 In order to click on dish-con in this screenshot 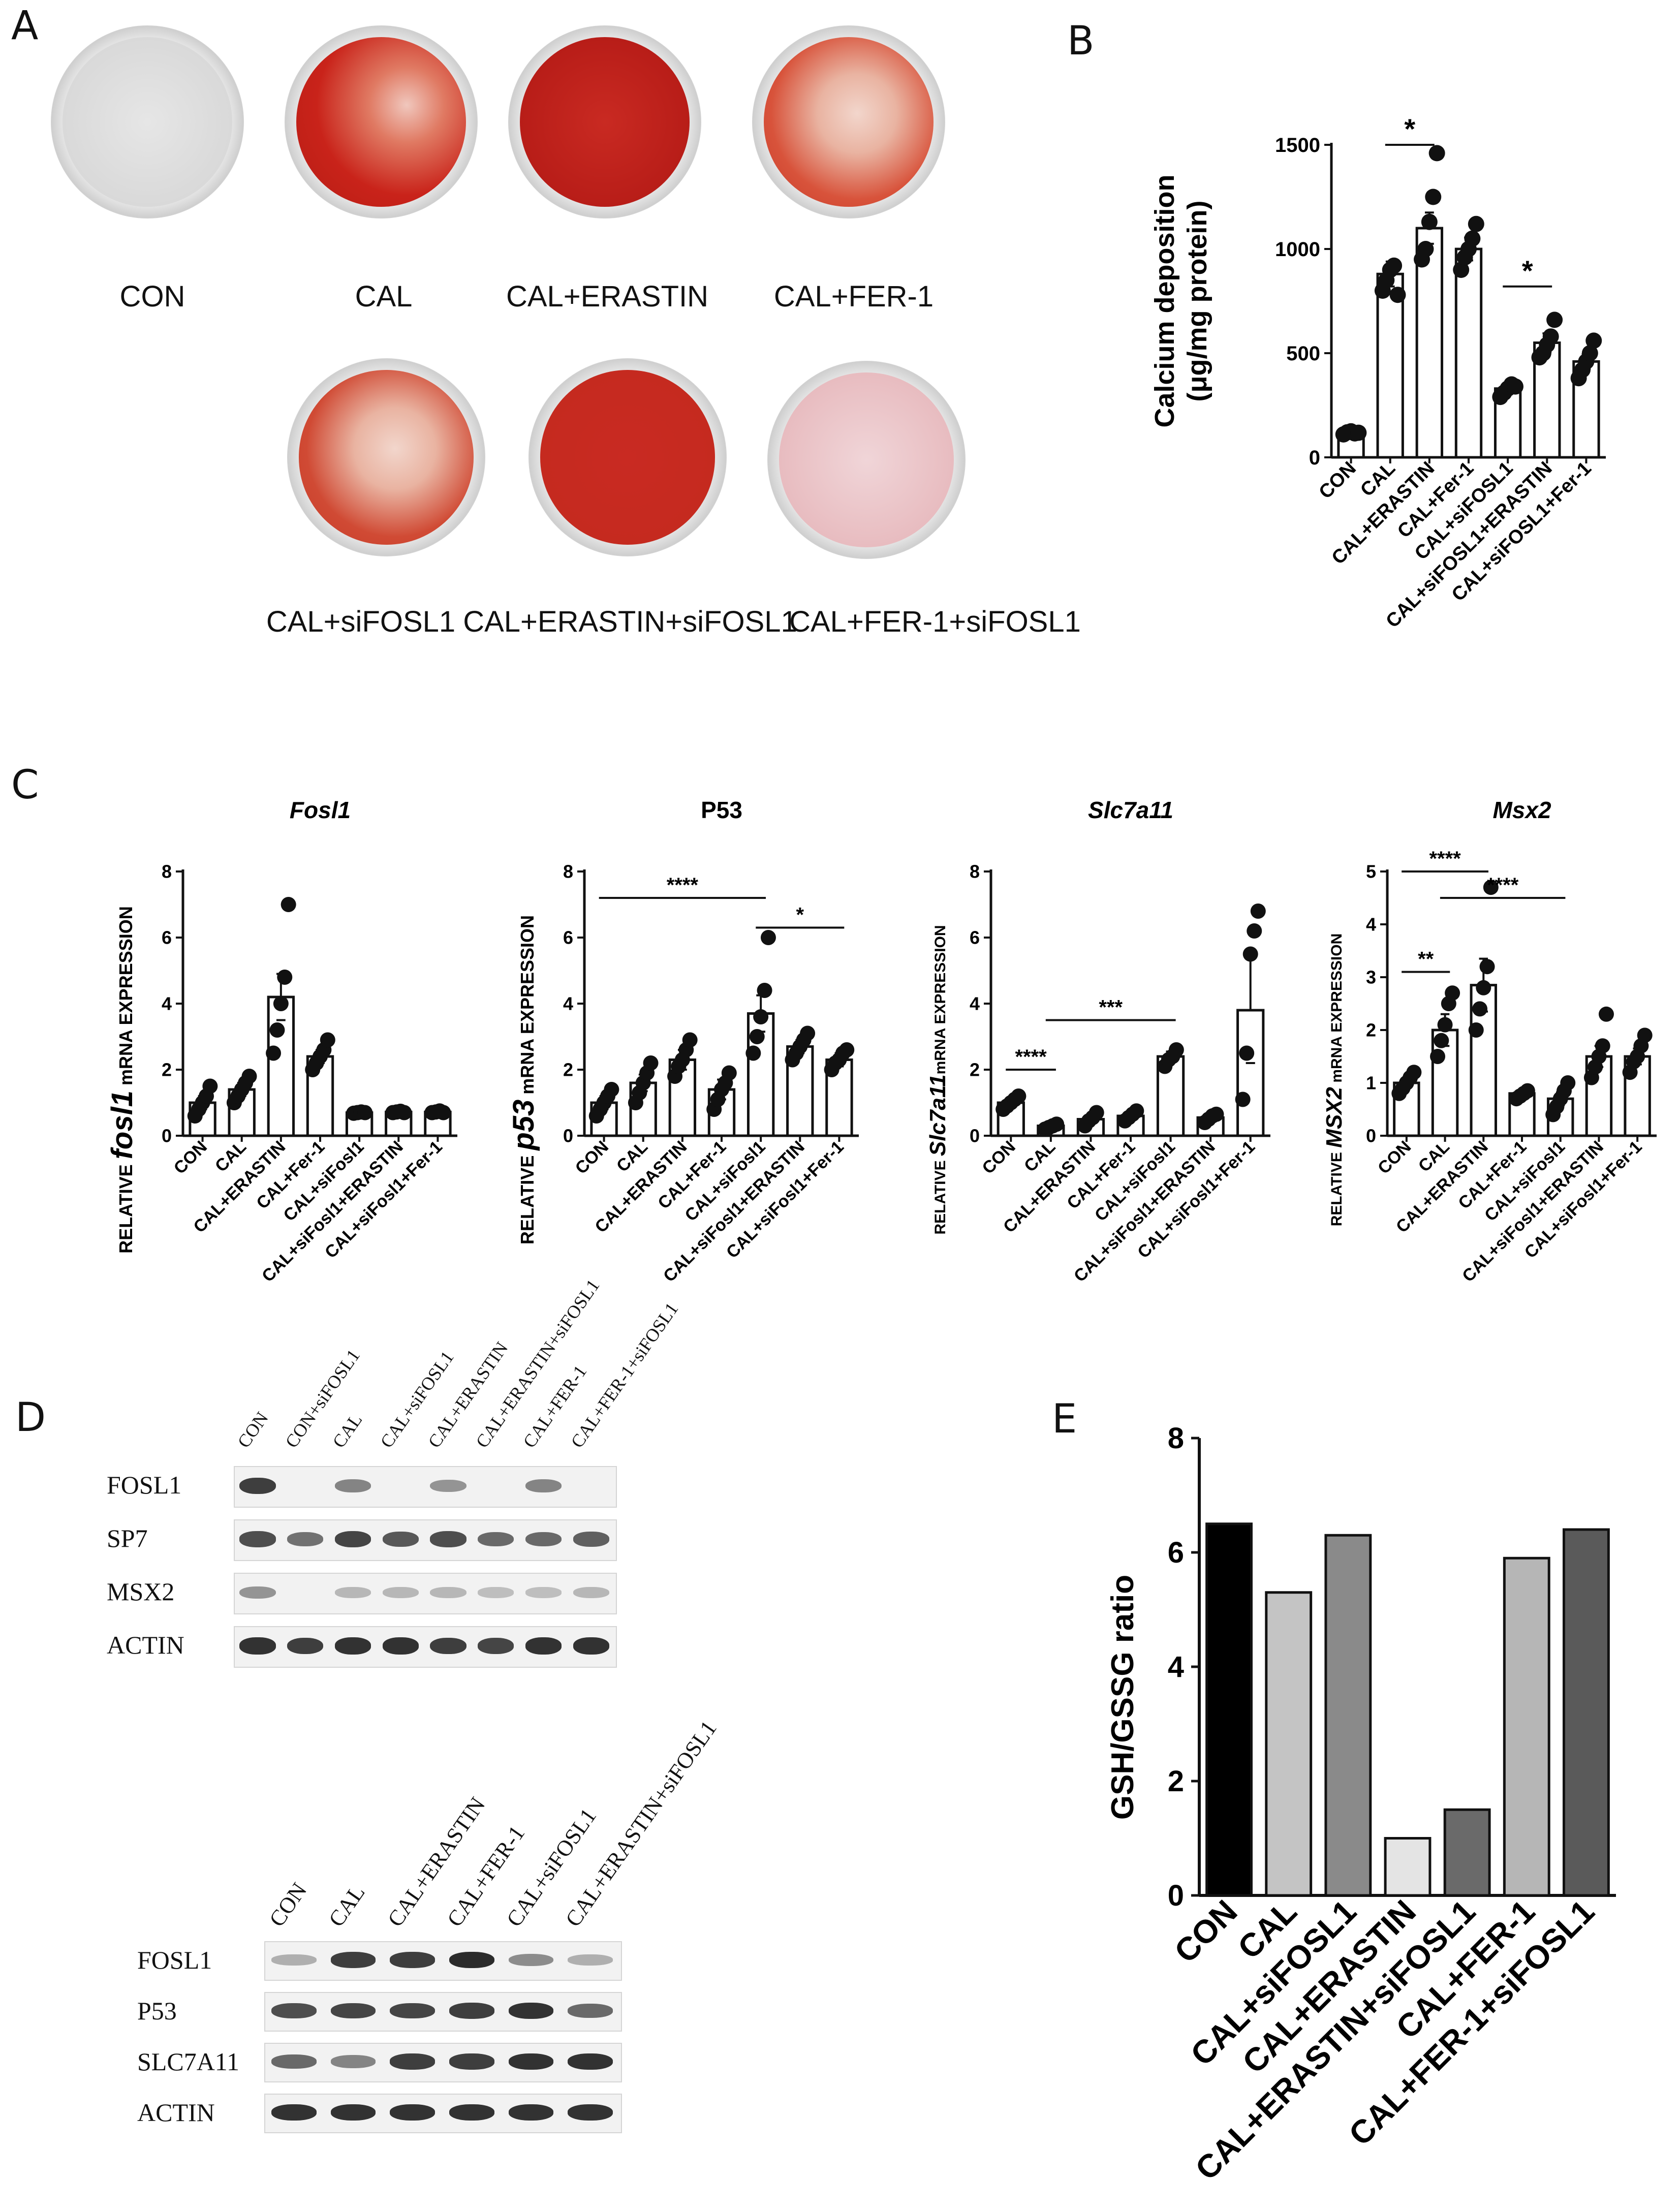, I will do `click(147, 122)`.